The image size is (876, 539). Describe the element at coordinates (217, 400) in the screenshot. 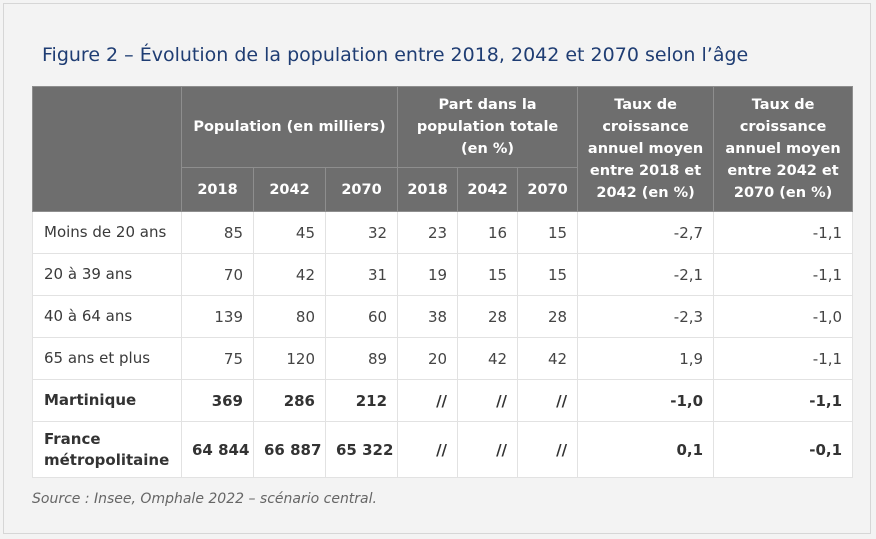

I see `table-cell: 369` at that location.